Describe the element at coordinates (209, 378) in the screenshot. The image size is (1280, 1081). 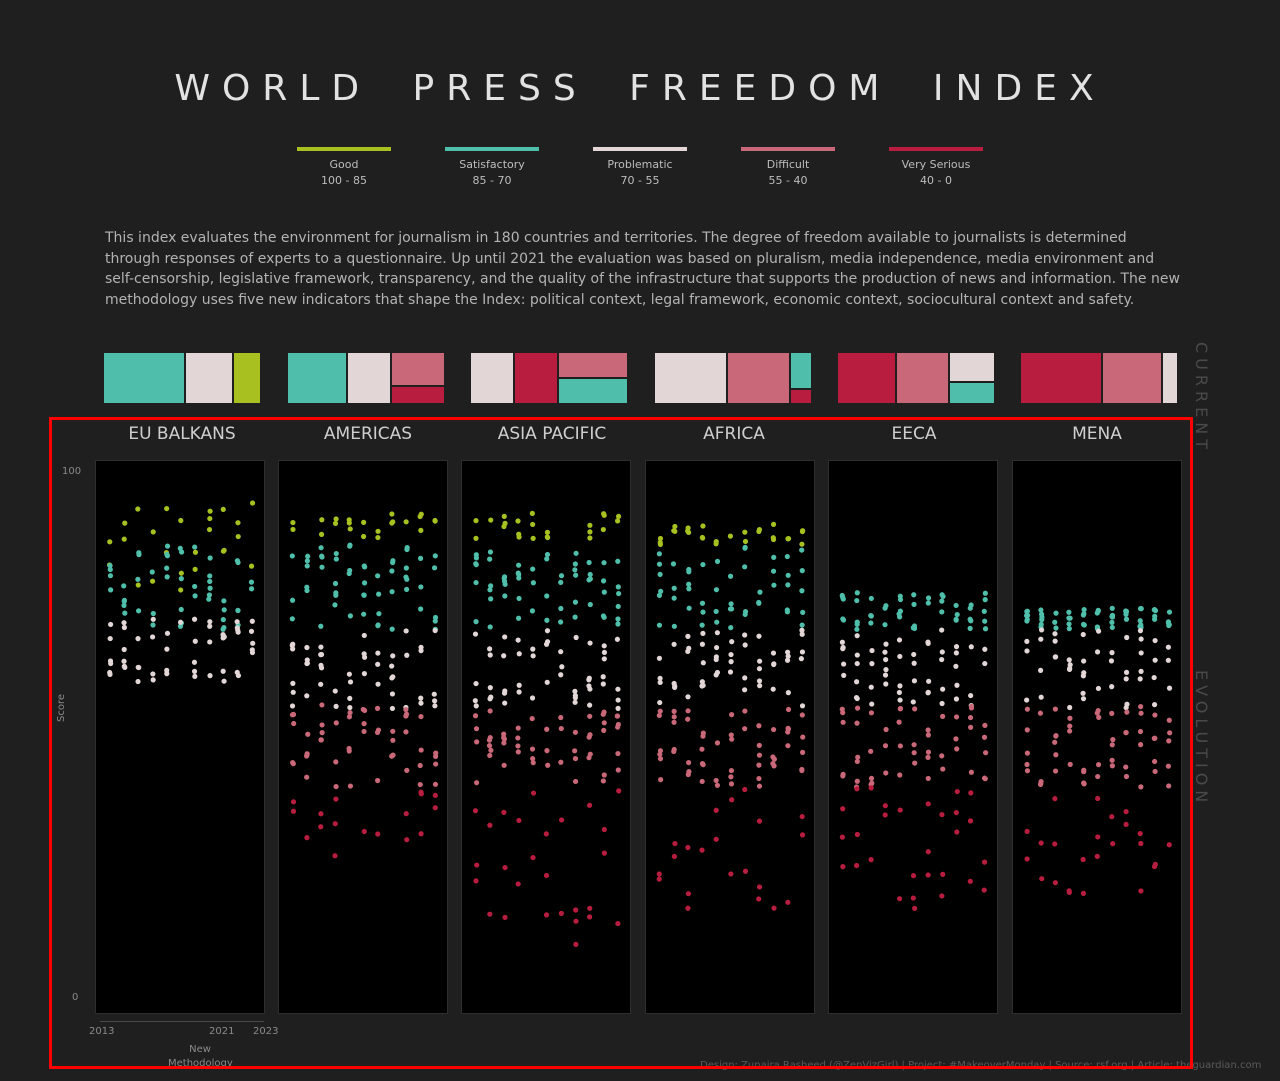
I see `treemap-cell-problematic` at that location.